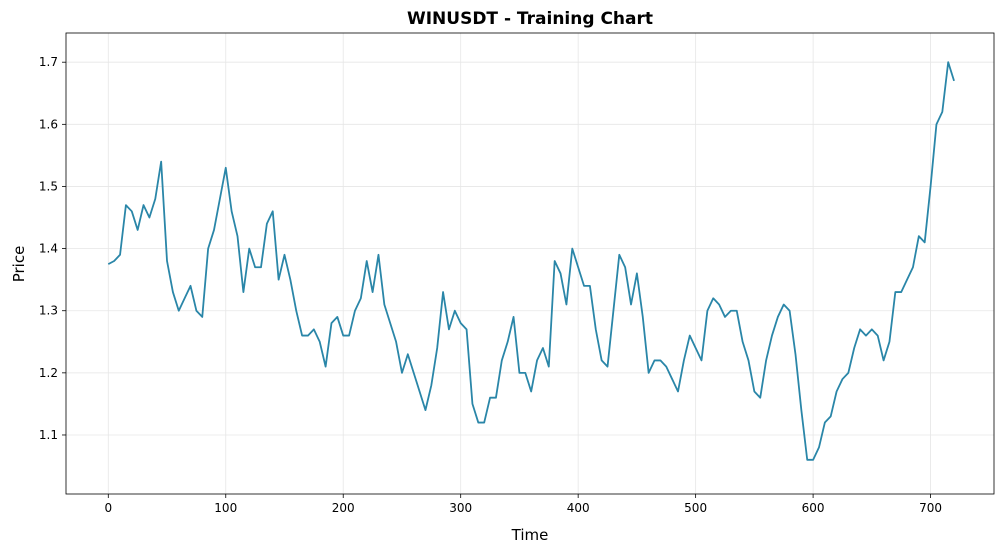 The height and width of the screenshot is (556, 1005). I want to click on x-tick-label: 300, so click(460, 508).